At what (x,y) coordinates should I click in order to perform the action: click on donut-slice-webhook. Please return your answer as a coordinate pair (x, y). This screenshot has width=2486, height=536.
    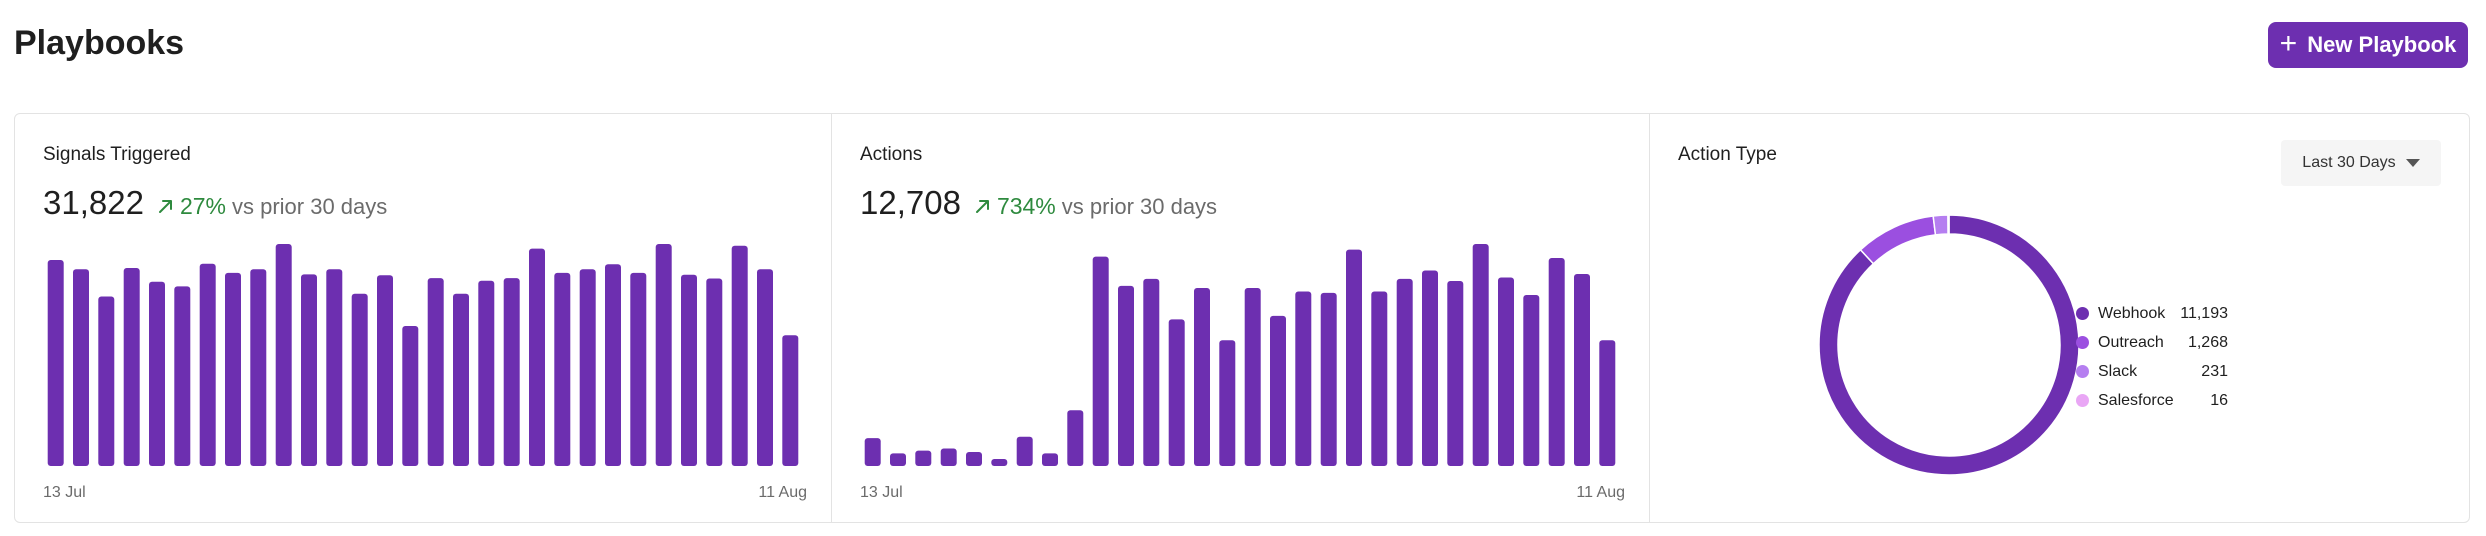
    Looking at the image, I should click on (1949, 345).